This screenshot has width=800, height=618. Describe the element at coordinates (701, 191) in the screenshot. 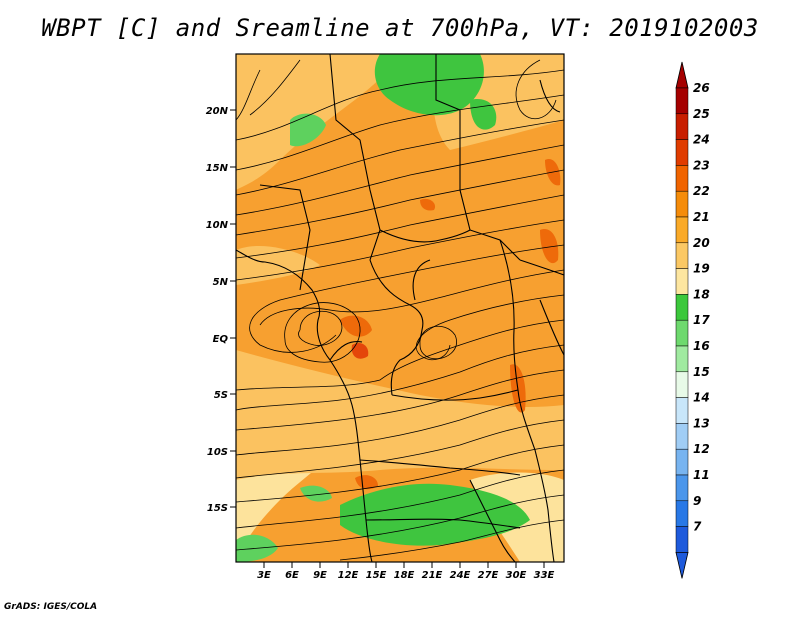

I see `colorbar-label: 22` at that location.